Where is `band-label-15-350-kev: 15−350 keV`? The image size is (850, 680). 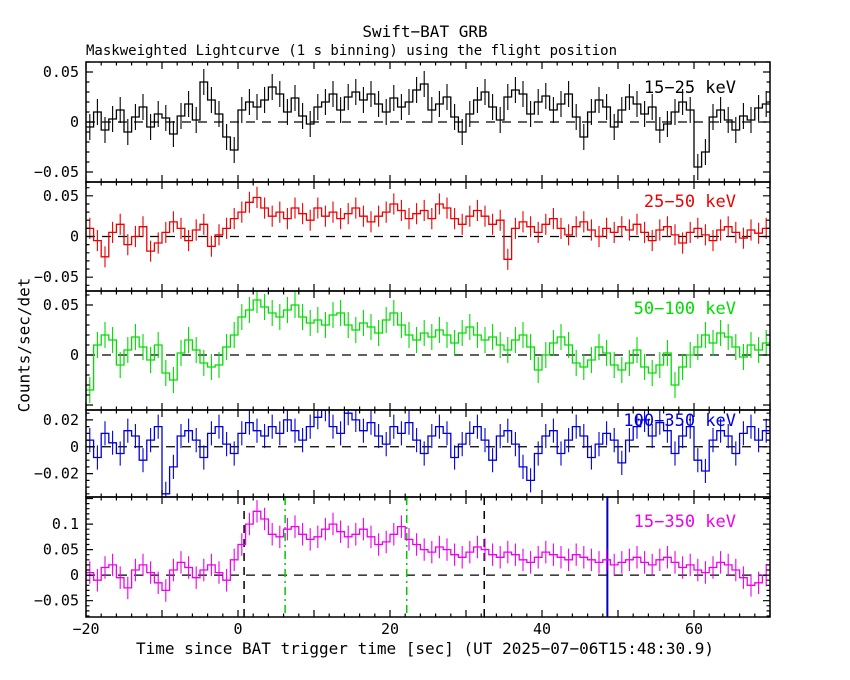
band-label-15-350-kev: 15−350 keV is located at coordinates (685, 522).